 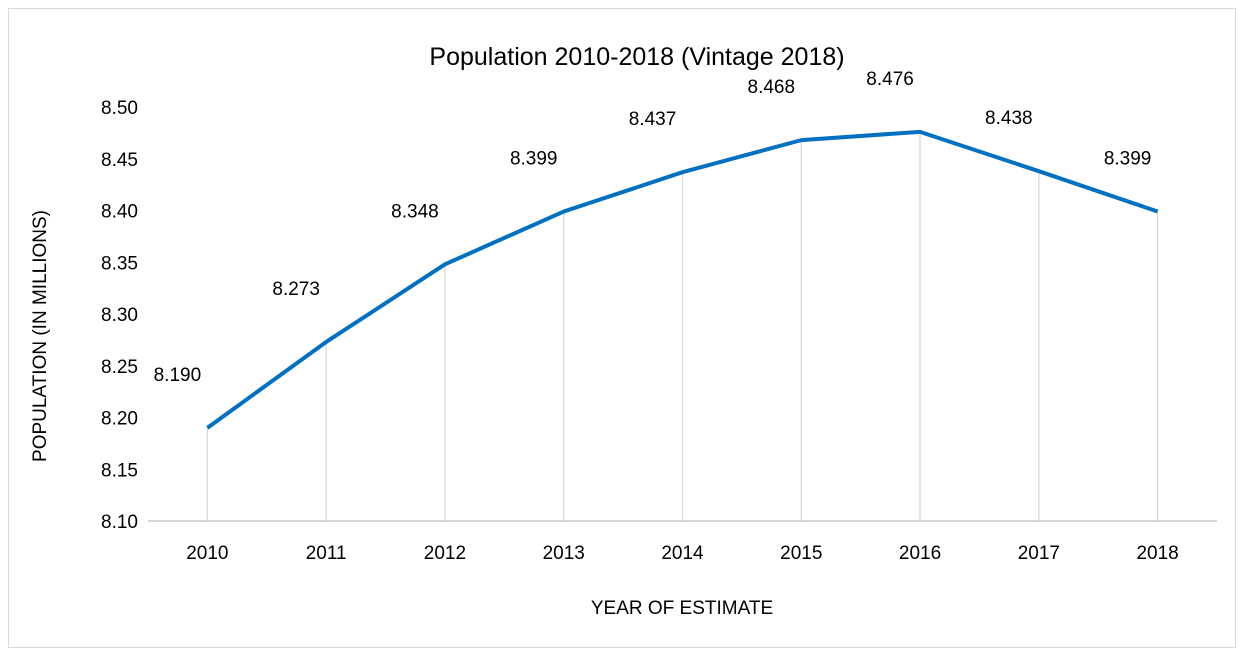 I want to click on data-label: 8.438, so click(x=1009, y=118).